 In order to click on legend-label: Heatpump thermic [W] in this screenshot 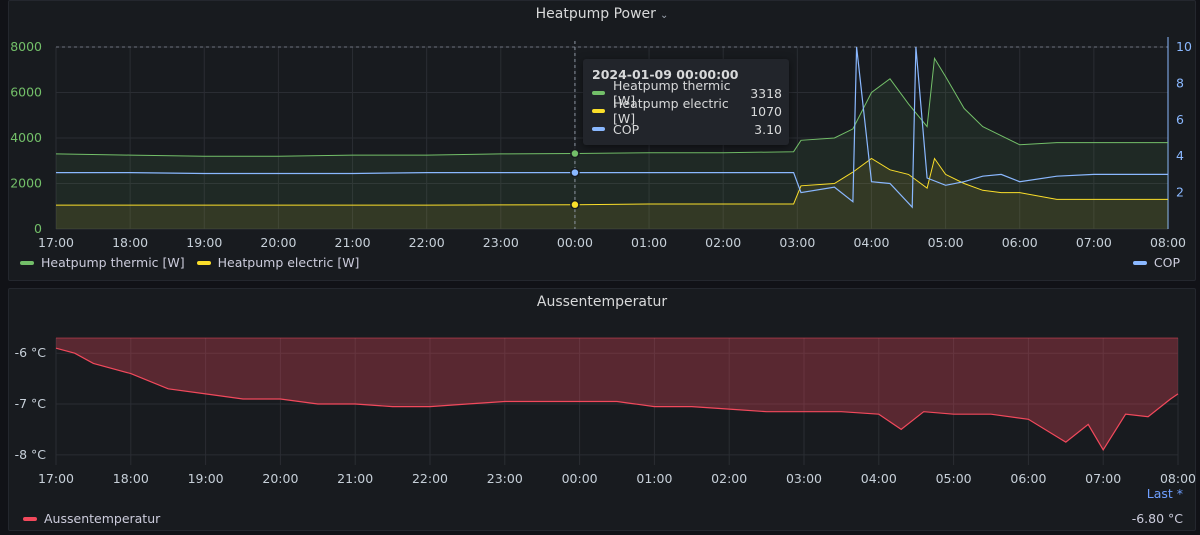, I will do `click(113, 262)`.